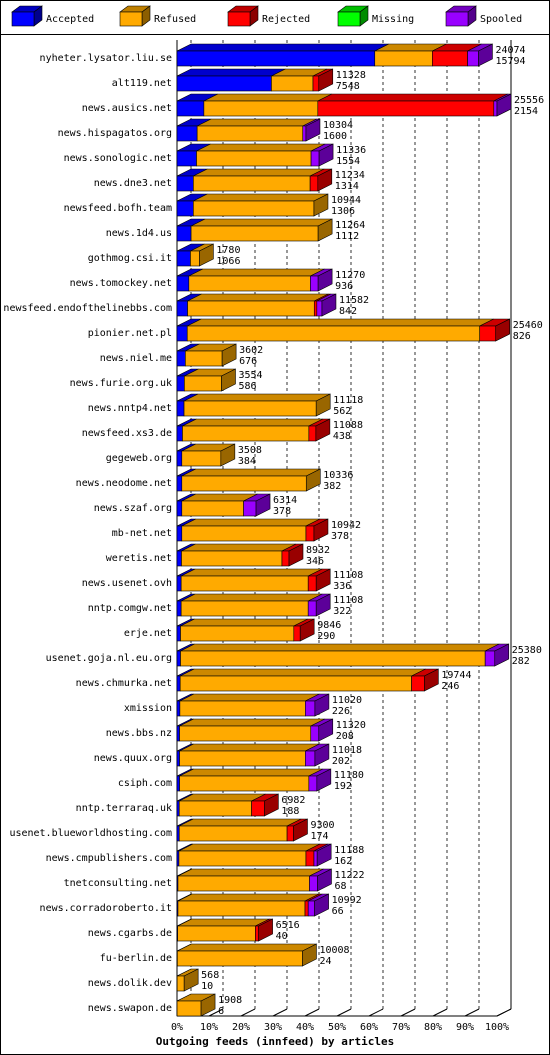  Describe the element at coordinates (343, 211) in the screenshot. I see `bar-annotation: 1306` at that location.